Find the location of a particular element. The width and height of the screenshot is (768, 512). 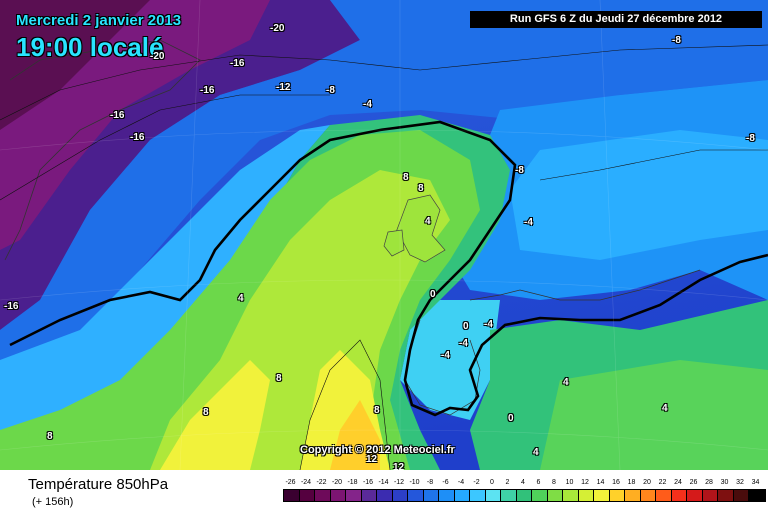

legend-tick-label: 10 is located at coordinates (569, 482).